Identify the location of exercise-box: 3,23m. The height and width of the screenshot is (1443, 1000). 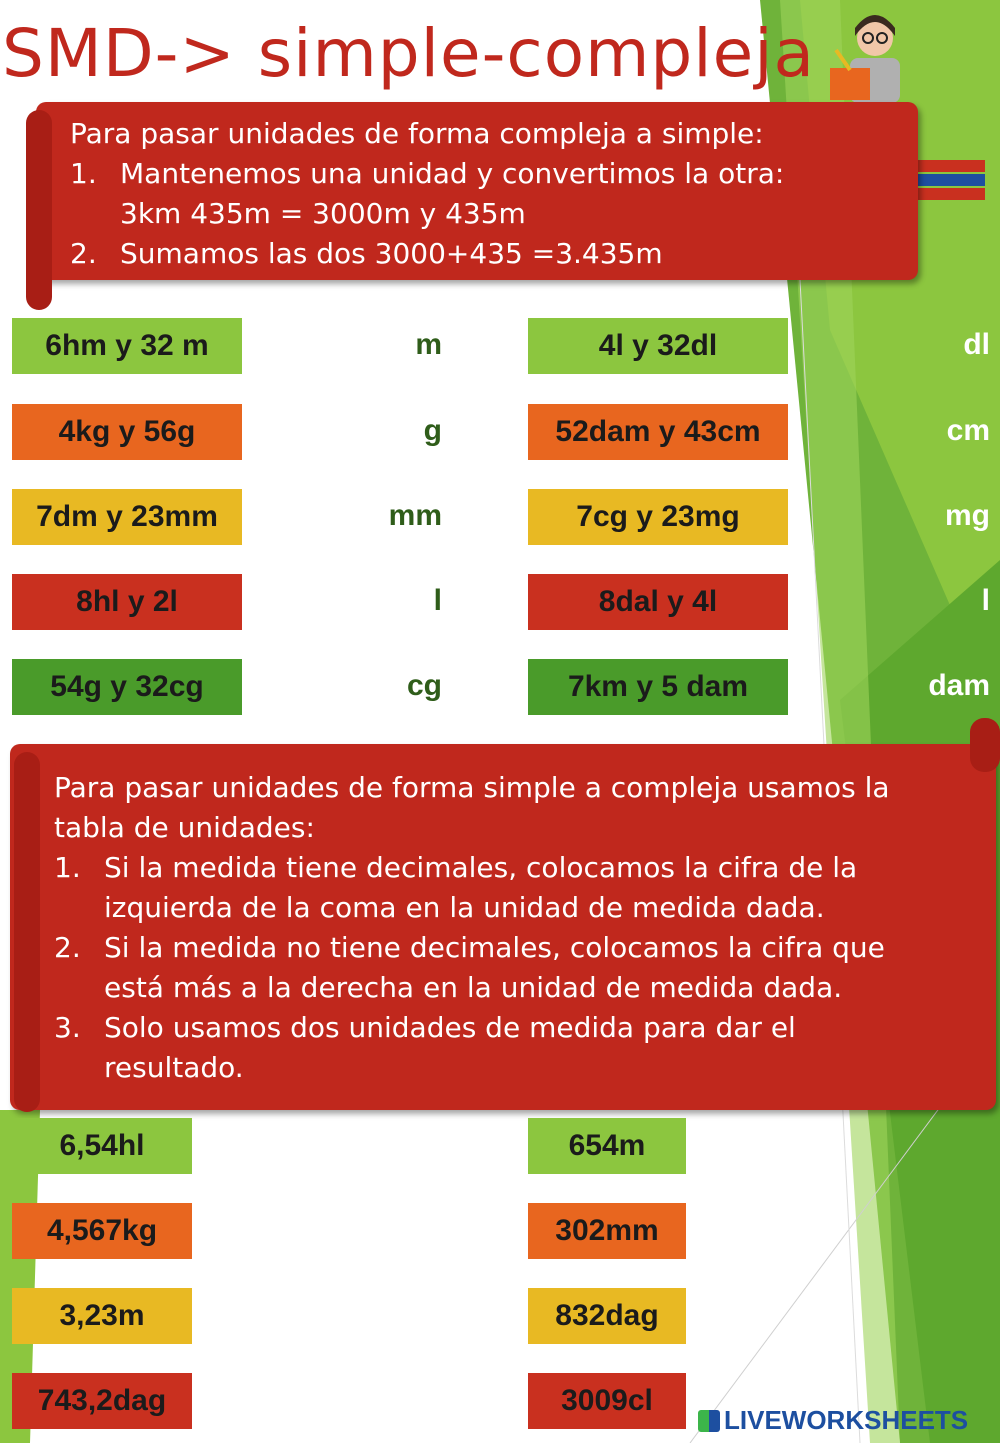
(102, 1316).